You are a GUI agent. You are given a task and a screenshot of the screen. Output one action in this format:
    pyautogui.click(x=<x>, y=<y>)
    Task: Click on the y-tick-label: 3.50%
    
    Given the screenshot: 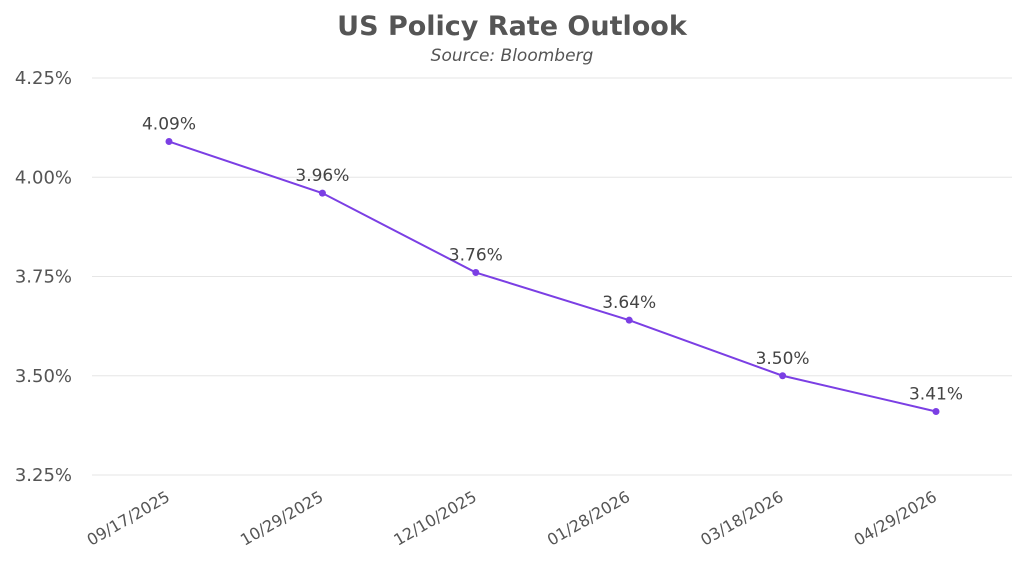 What is the action you would take?
    pyautogui.click(x=43, y=376)
    